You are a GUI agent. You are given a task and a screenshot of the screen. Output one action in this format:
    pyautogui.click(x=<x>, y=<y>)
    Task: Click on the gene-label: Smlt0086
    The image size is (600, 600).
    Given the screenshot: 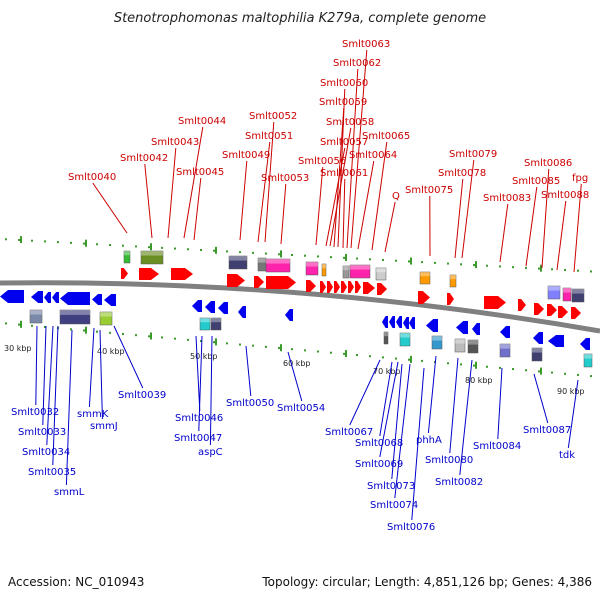 What is the action you would take?
    pyautogui.click(x=548, y=163)
    